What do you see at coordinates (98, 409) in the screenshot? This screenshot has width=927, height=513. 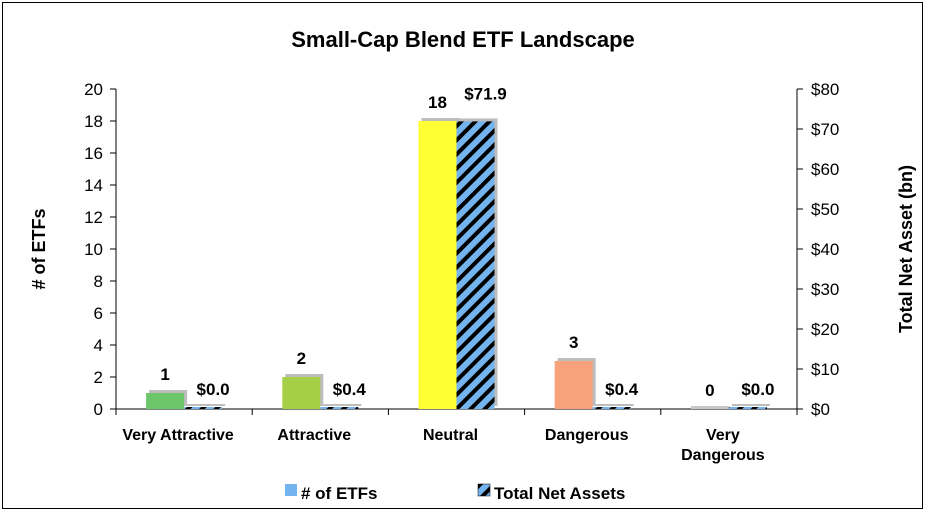 I see `left-tick-label: 0` at bounding box center [98, 409].